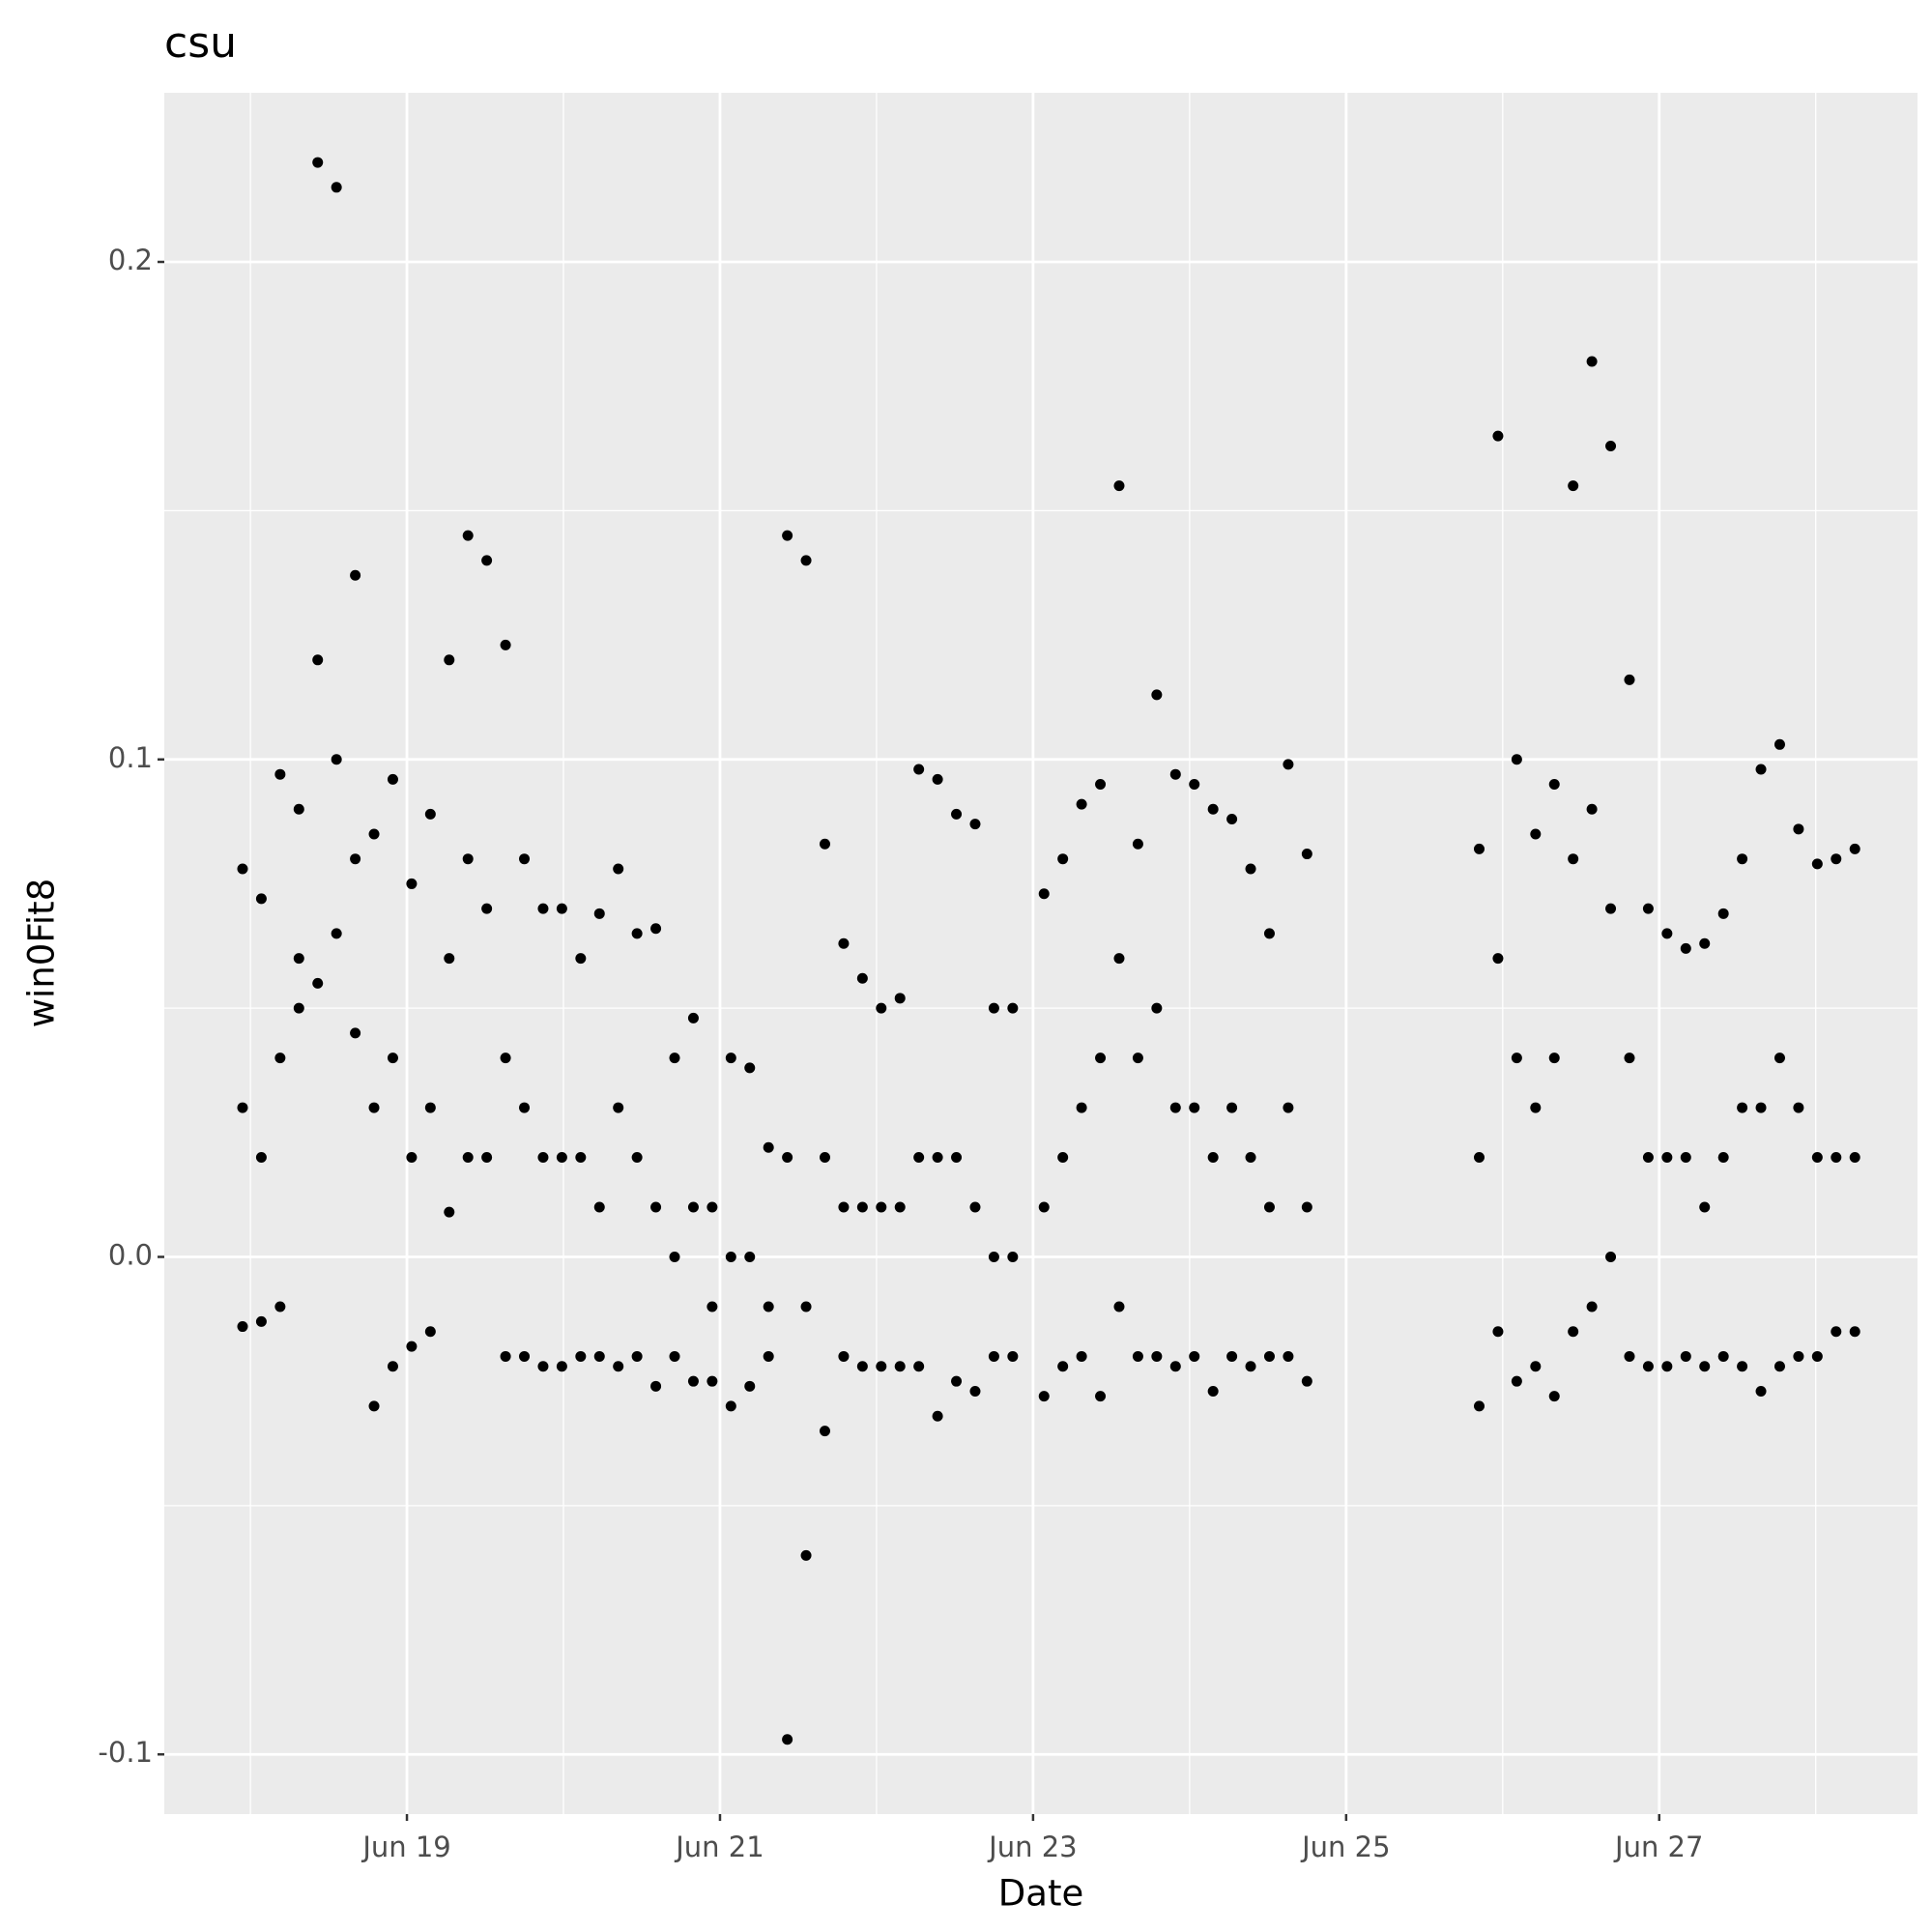  I want to click on x-tick-label: Jun 21, so click(719, 1847).